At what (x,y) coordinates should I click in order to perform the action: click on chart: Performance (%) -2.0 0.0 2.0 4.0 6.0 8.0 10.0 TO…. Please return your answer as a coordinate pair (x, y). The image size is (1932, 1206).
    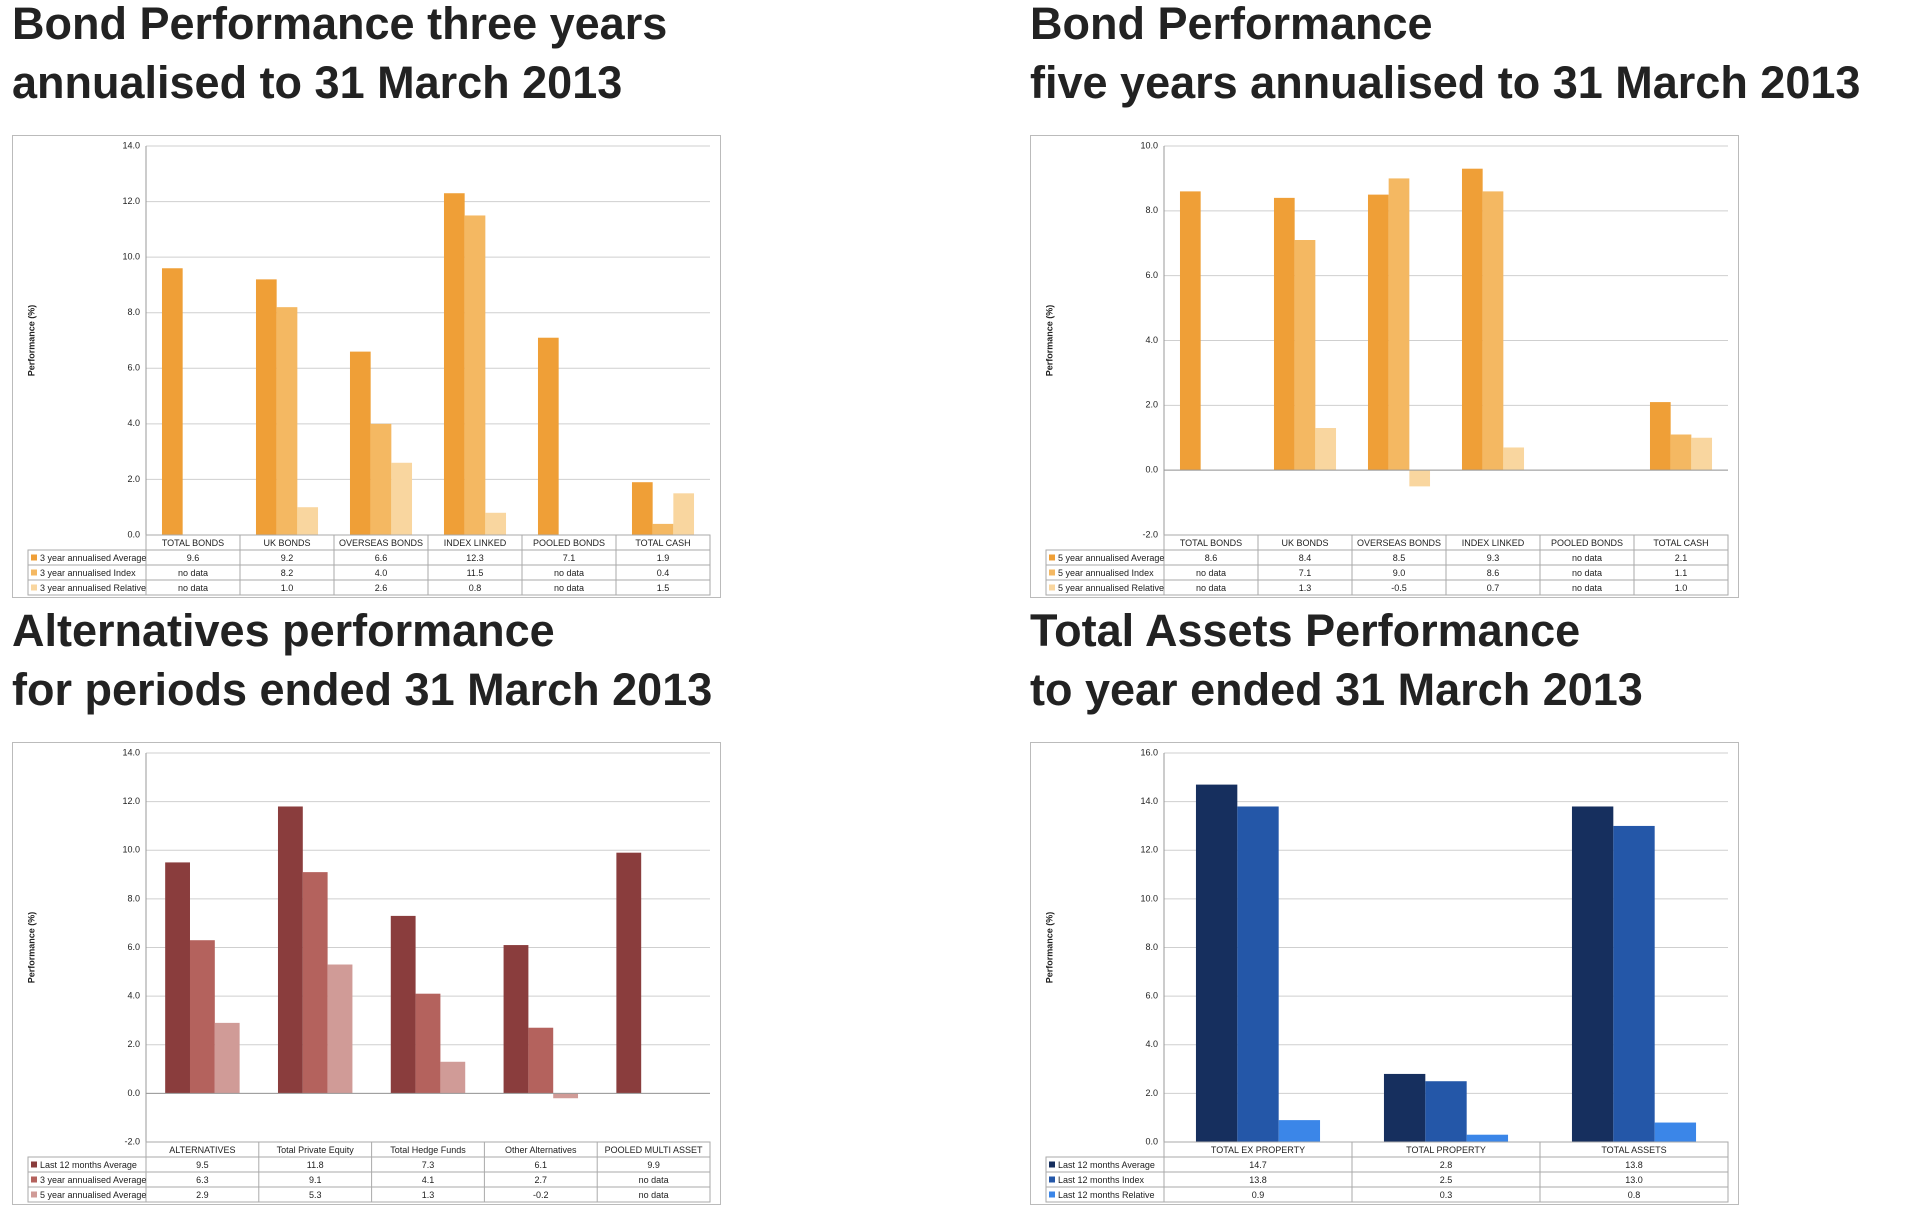
    Looking at the image, I should click on (1384, 366).